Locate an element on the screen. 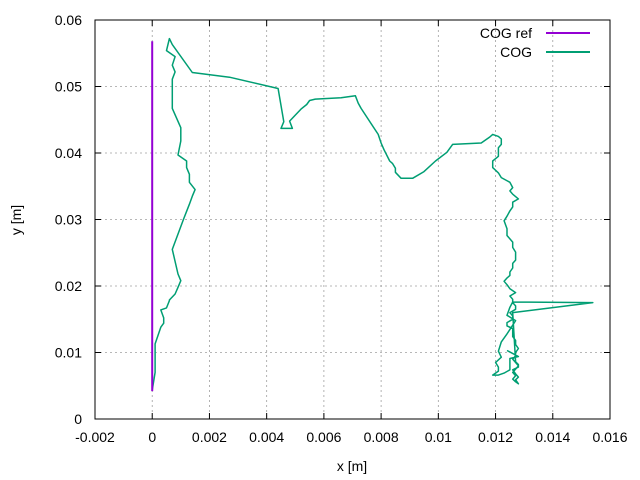  x-tick-label: 0.01 is located at coordinates (438, 437).